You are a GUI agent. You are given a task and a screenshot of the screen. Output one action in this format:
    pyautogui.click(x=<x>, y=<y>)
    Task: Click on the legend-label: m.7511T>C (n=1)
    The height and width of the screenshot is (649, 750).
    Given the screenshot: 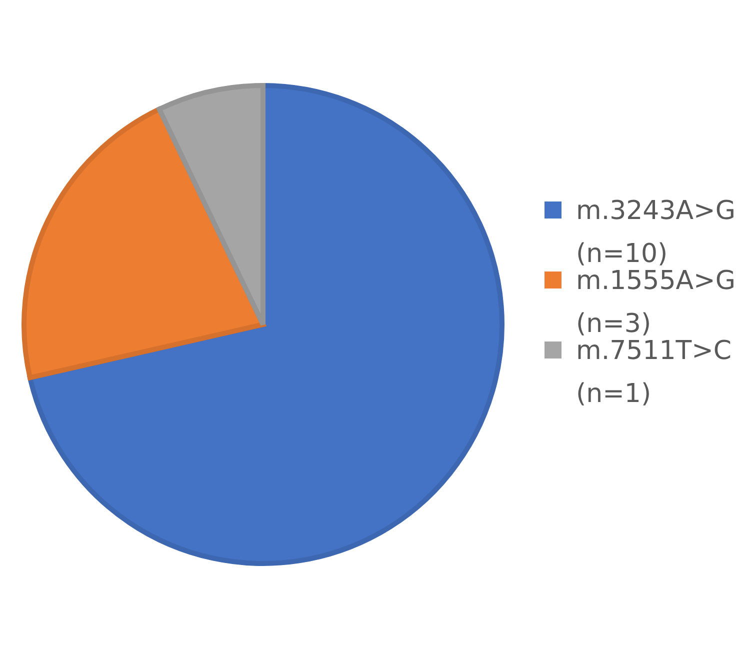 What is the action you would take?
    pyautogui.click(x=654, y=372)
    